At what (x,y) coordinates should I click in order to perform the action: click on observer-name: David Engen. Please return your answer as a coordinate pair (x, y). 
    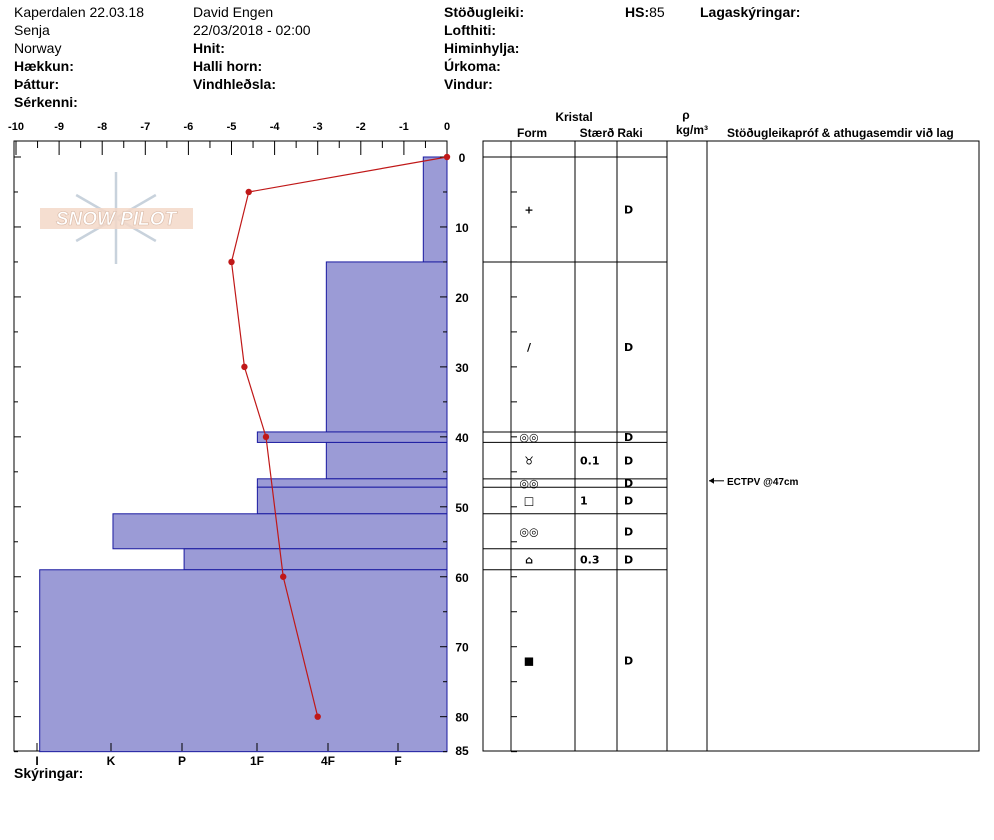
    Looking at the image, I should click on (233, 12).